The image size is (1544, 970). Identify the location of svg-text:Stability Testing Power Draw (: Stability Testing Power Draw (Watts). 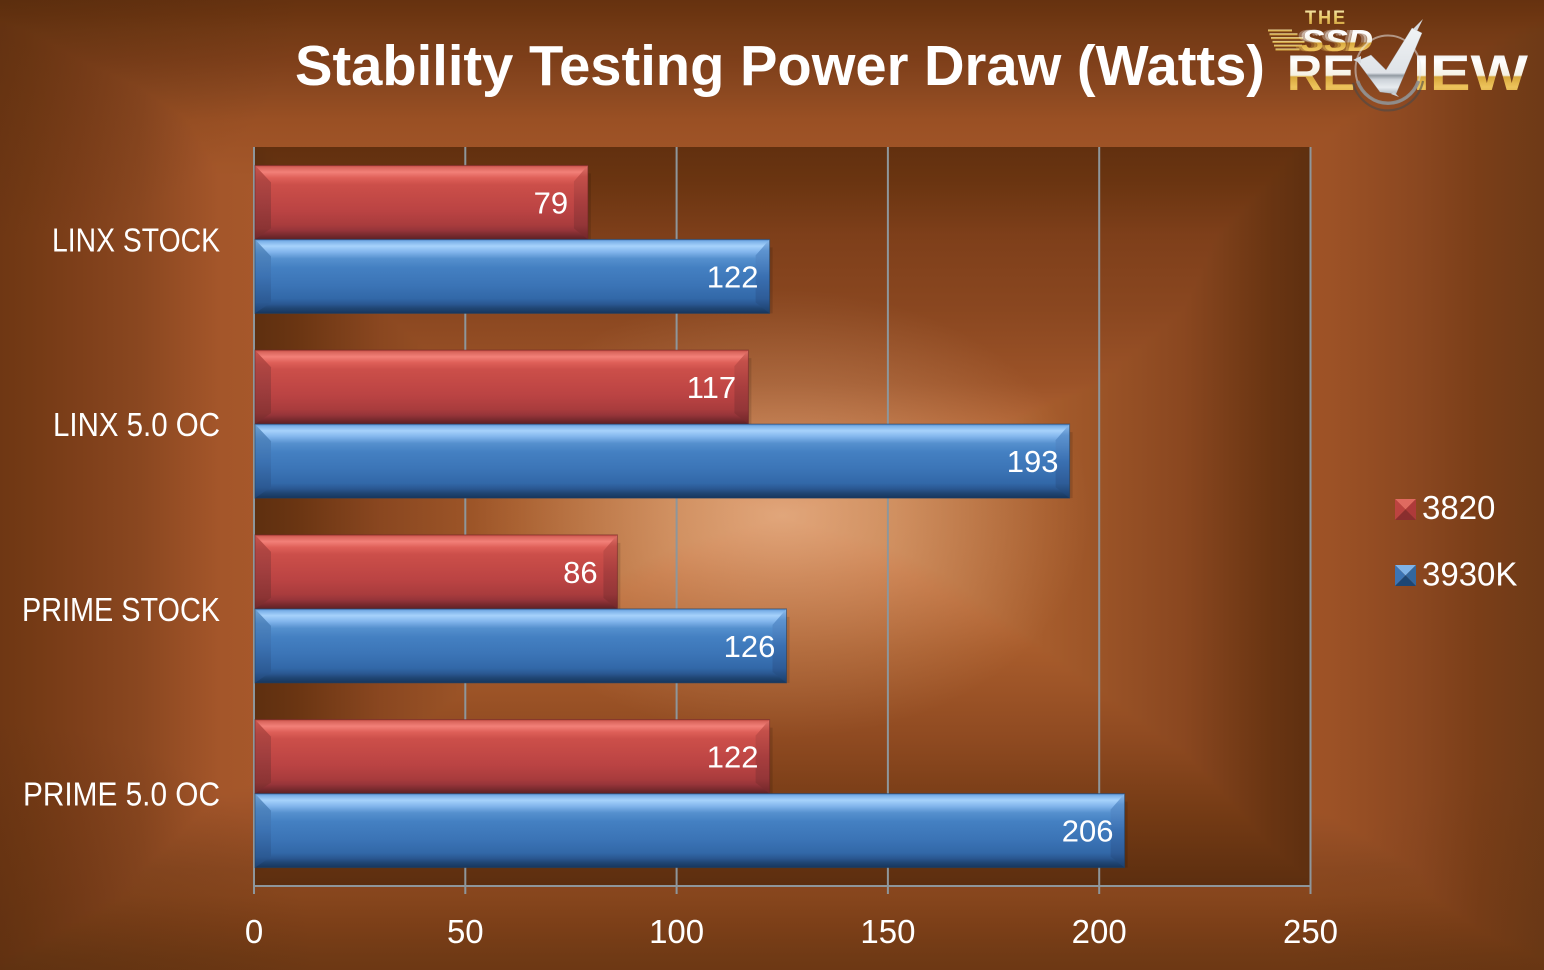
(780, 66).